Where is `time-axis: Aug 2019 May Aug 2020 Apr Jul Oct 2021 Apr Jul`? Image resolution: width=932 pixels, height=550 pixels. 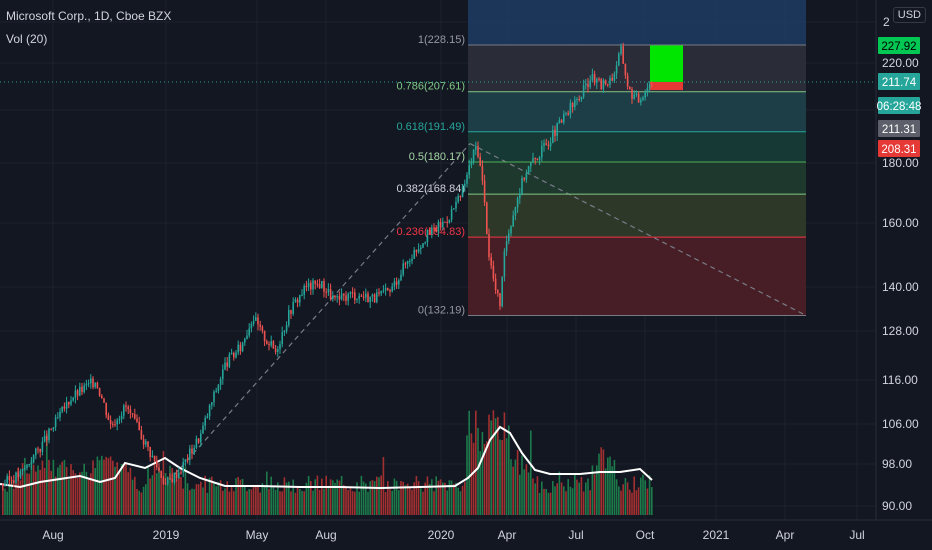 time-axis: Aug 2019 May Aug 2020 Apr Jul Oct 2021 Apr Jul is located at coordinates (466, 534).